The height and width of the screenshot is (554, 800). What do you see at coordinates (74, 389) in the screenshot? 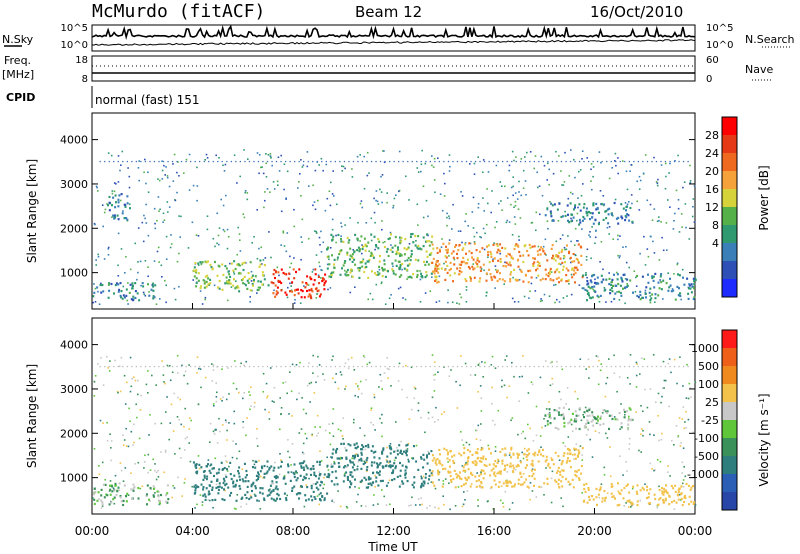
I see `ytick-label: 3000` at bounding box center [74, 389].